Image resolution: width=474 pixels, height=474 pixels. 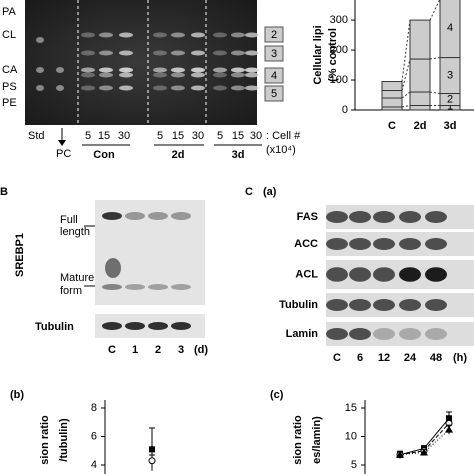 I want to click on group-label: 3d, so click(x=238, y=155).